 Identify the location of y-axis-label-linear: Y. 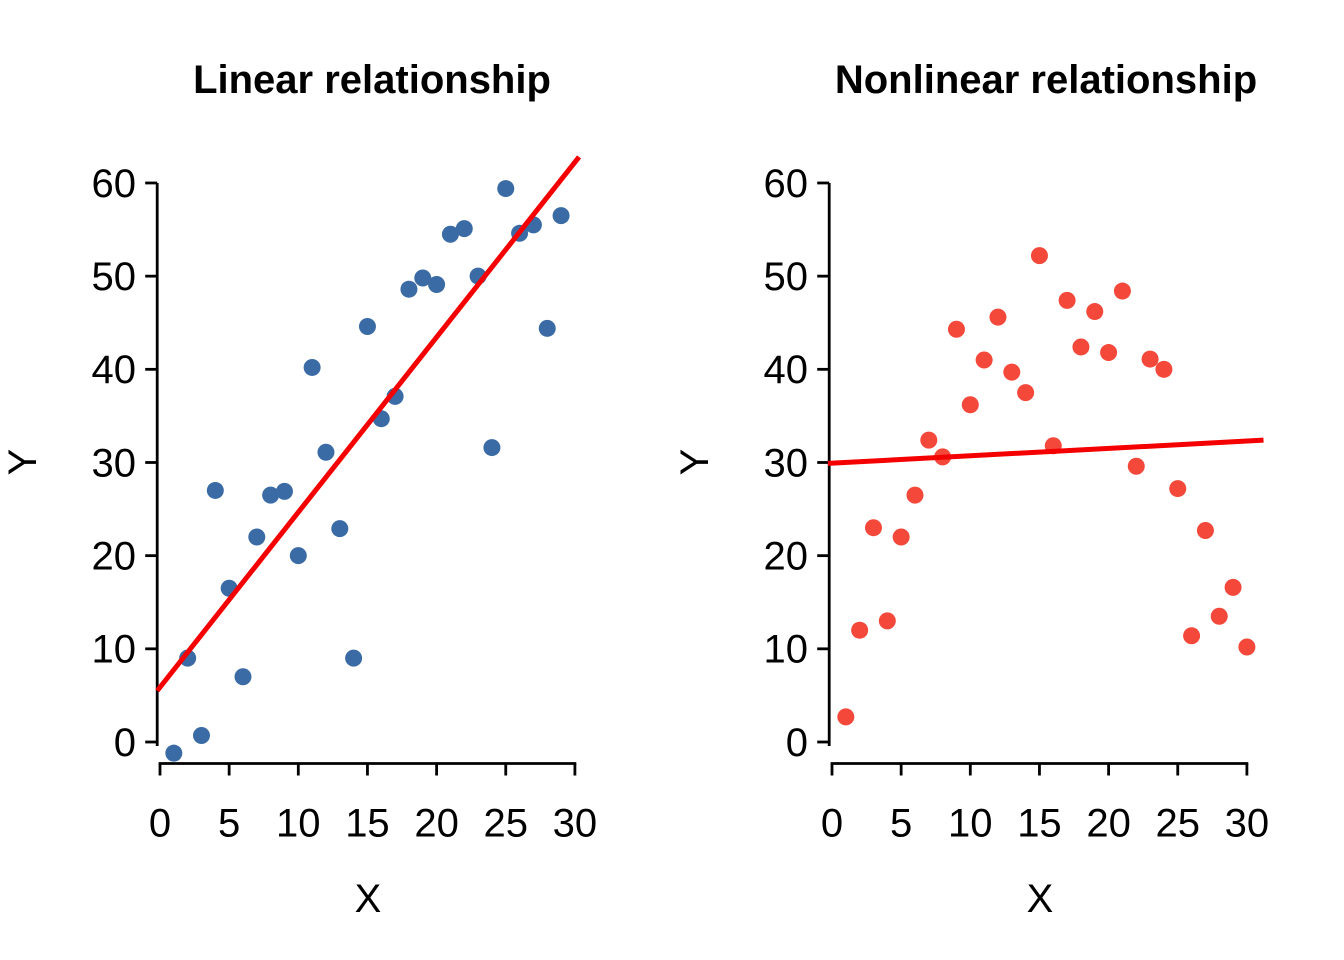
(23, 462).